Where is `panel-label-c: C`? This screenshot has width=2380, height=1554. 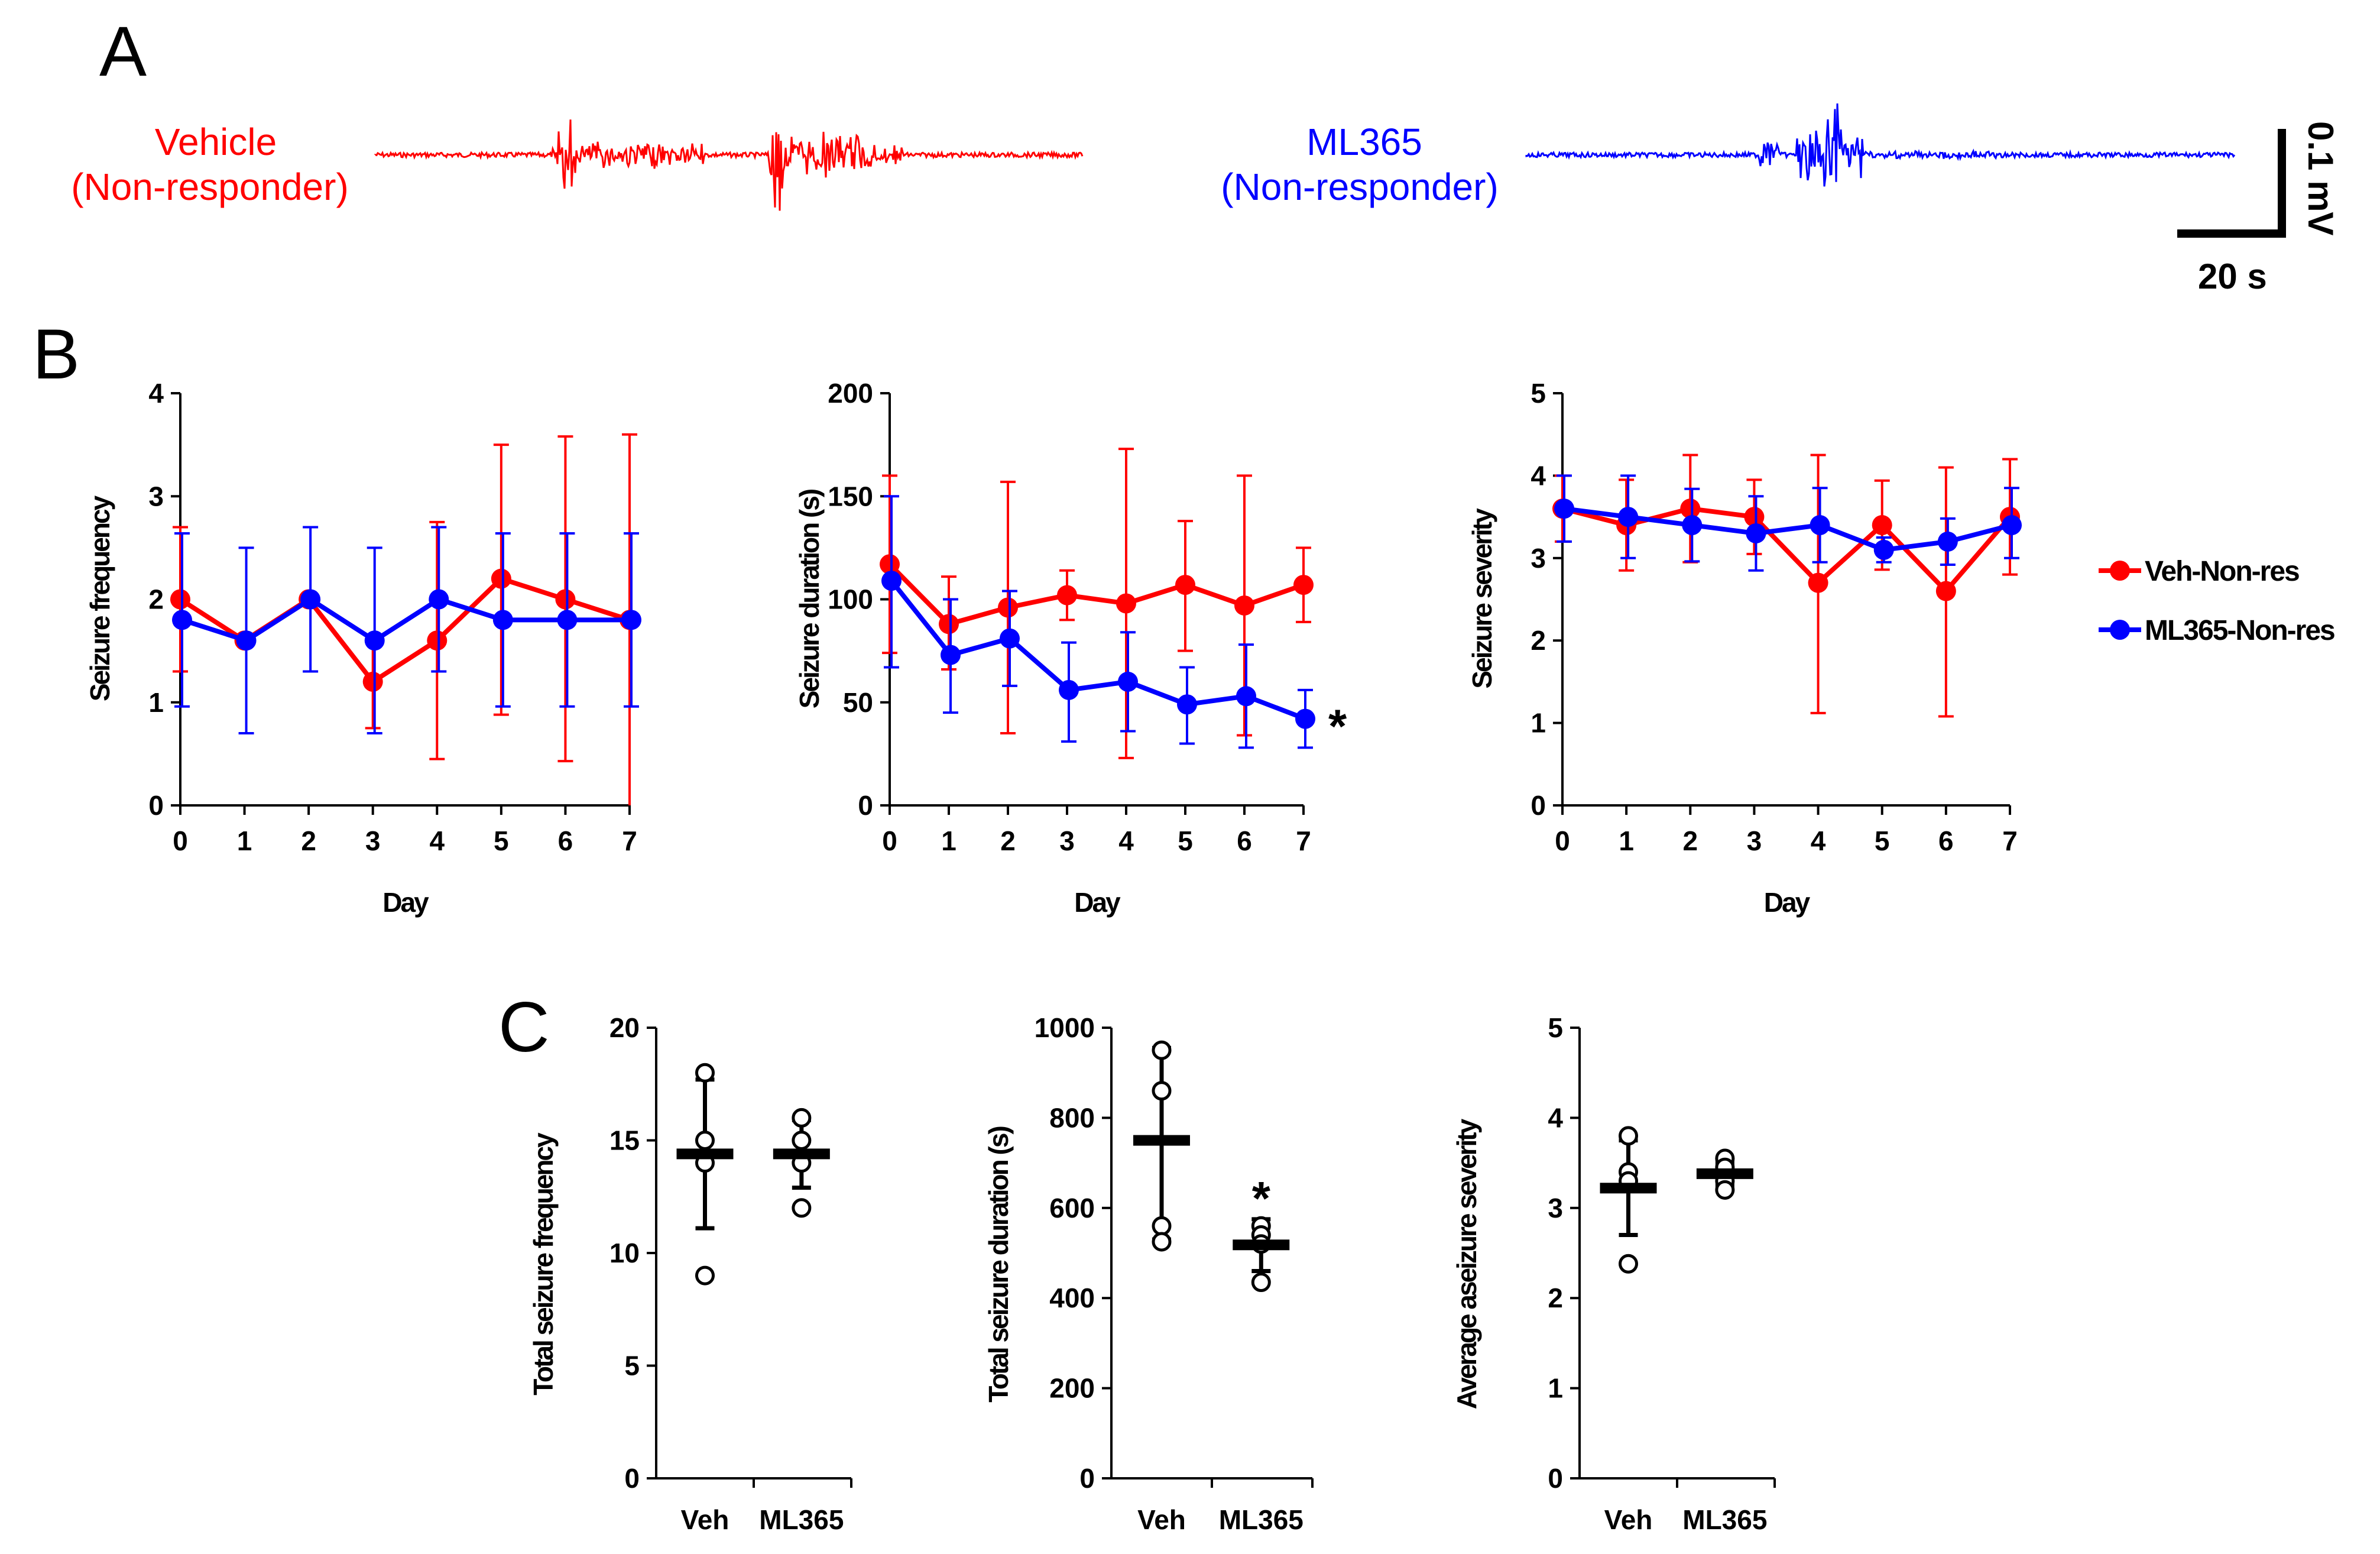 panel-label-c: C is located at coordinates (524, 1027).